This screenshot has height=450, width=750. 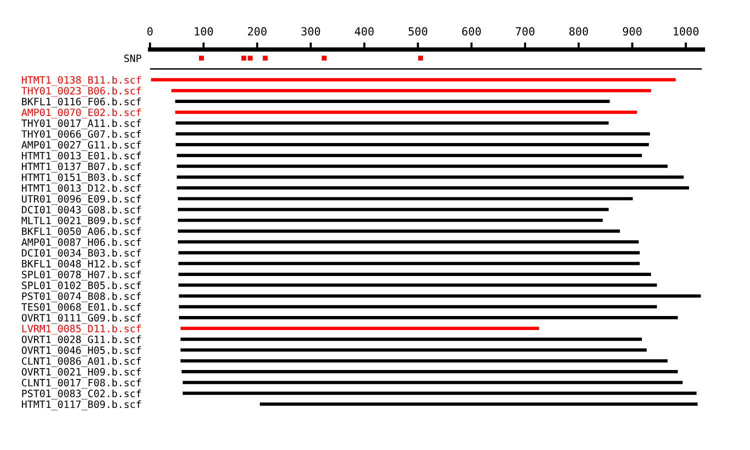 I want to click on y-tick-label: LVRM1_0085_D11.b.scf, so click(x=81, y=329).